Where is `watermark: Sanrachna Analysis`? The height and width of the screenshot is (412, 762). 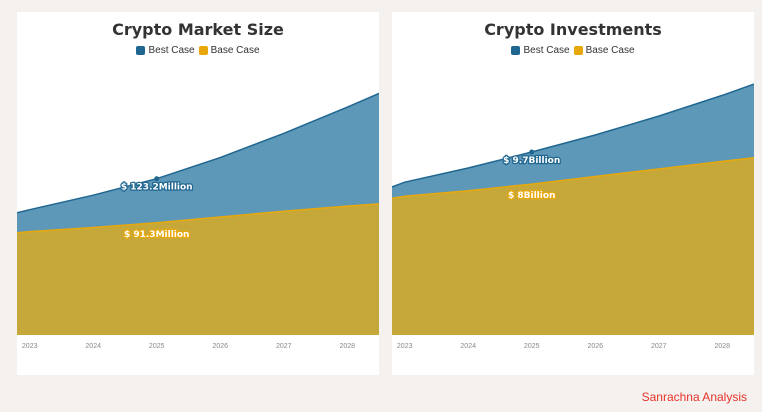 watermark: Sanrachna Analysis is located at coordinates (694, 397).